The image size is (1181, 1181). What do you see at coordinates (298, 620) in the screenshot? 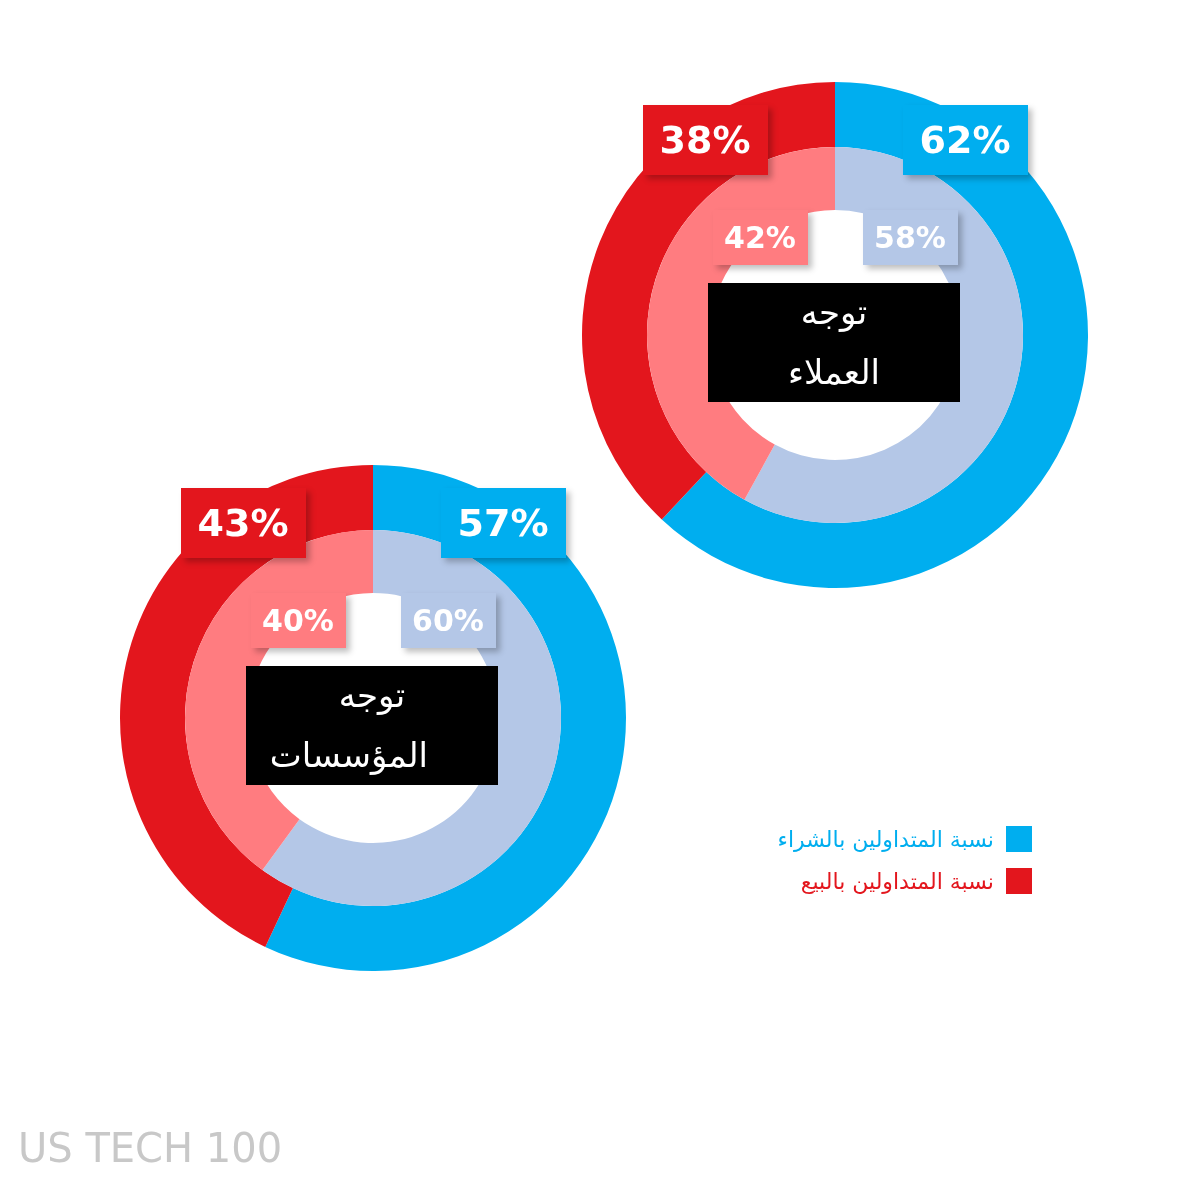
I see `data-label: 40%` at bounding box center [298, 620].